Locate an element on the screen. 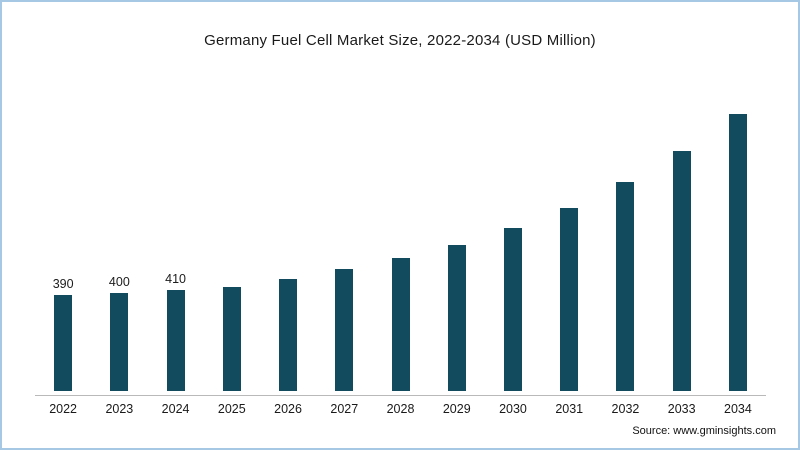  bar-column: 400 is located at coordinates (119, 243).